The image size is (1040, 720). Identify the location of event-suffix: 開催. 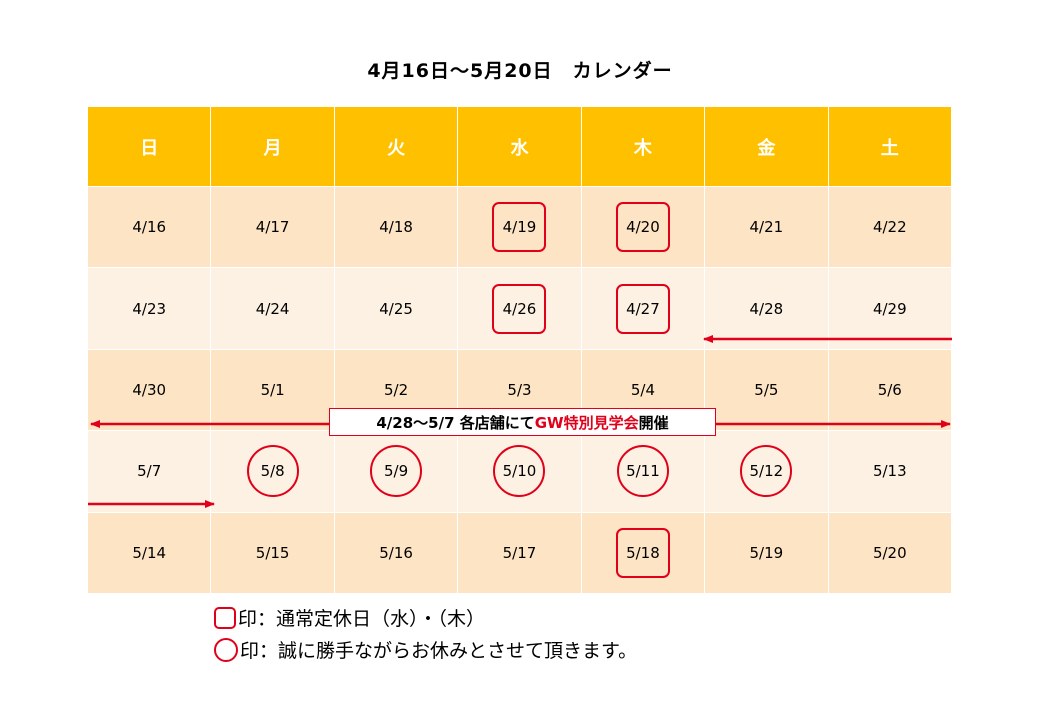
(653, 422).